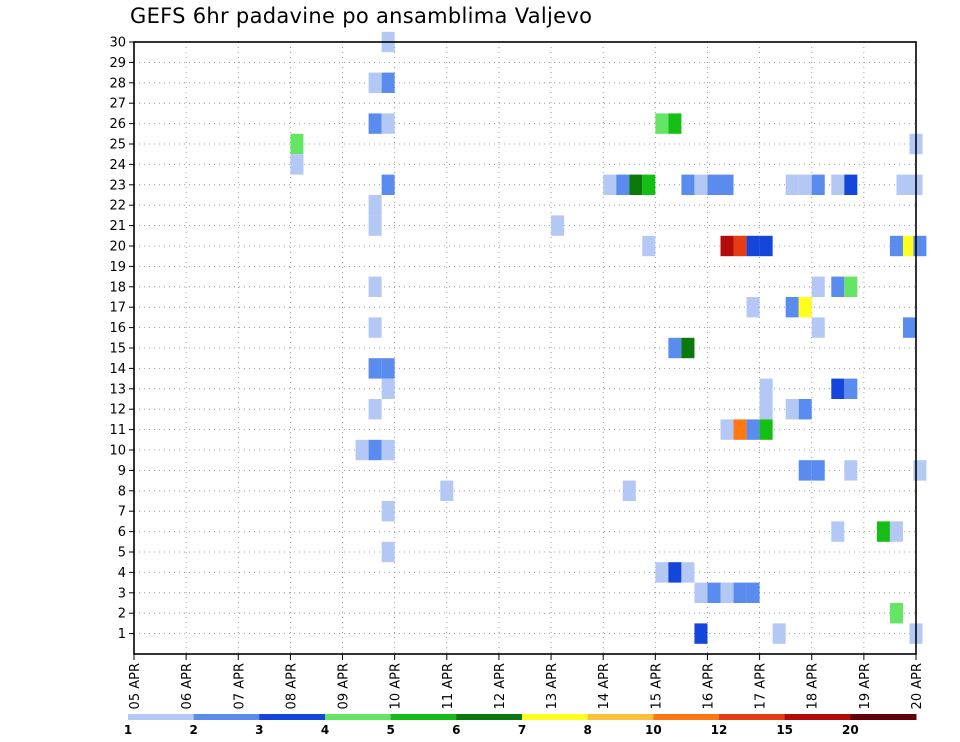  What do you see at coordinates (117, 104) in the screenshot?
I see `y-tick-label: 27` at bounding box center [117, 104].